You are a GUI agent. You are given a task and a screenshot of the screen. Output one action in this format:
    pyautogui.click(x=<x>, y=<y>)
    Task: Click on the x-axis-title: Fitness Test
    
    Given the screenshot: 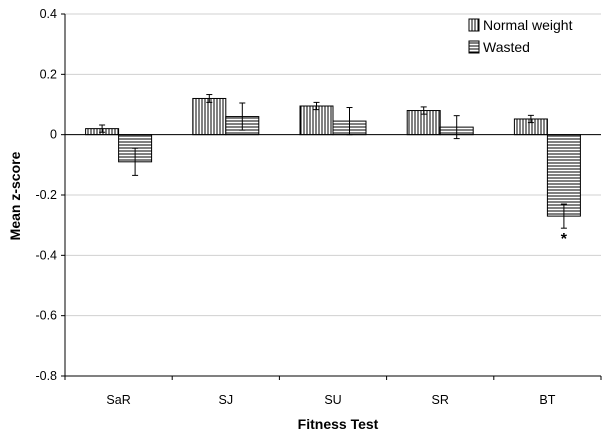 What is the action you would take?
    pyautogui.click(x=338, y=424)
    